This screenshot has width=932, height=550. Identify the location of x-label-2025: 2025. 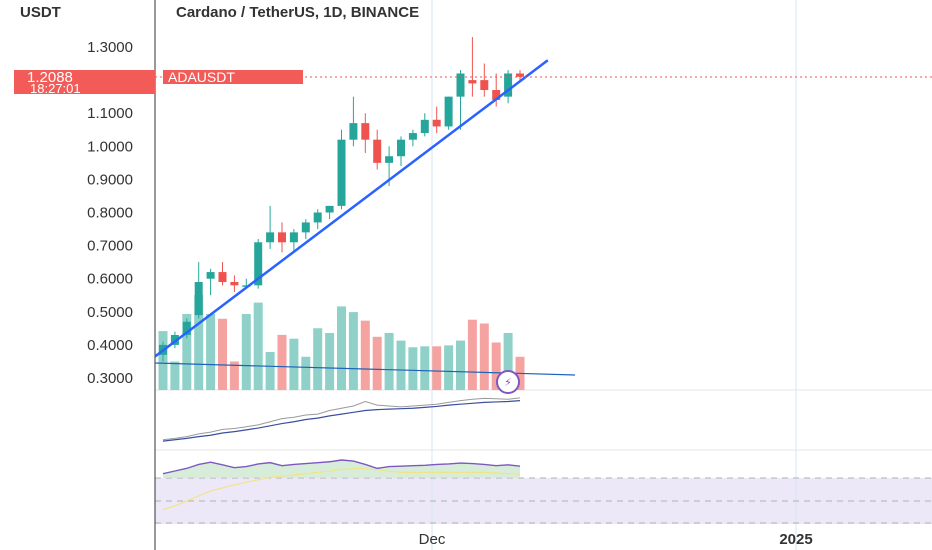
(795, 539).